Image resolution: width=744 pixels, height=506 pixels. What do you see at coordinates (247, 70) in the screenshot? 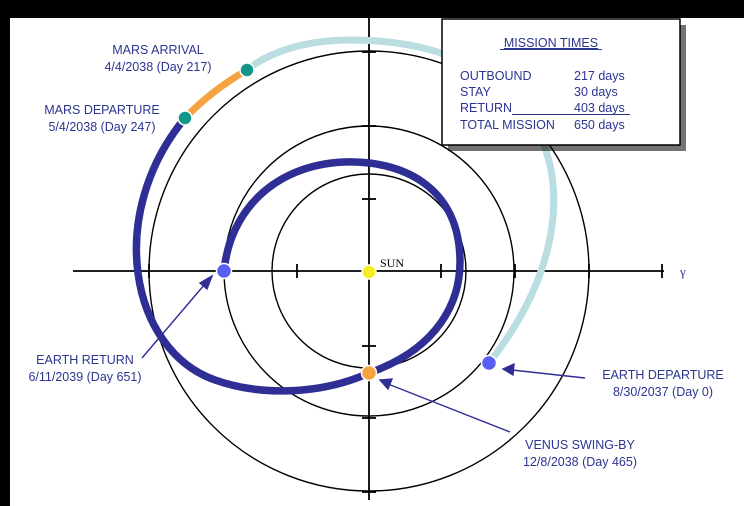
I see `mars-arrival-marker` at bounding box center [247, 70].